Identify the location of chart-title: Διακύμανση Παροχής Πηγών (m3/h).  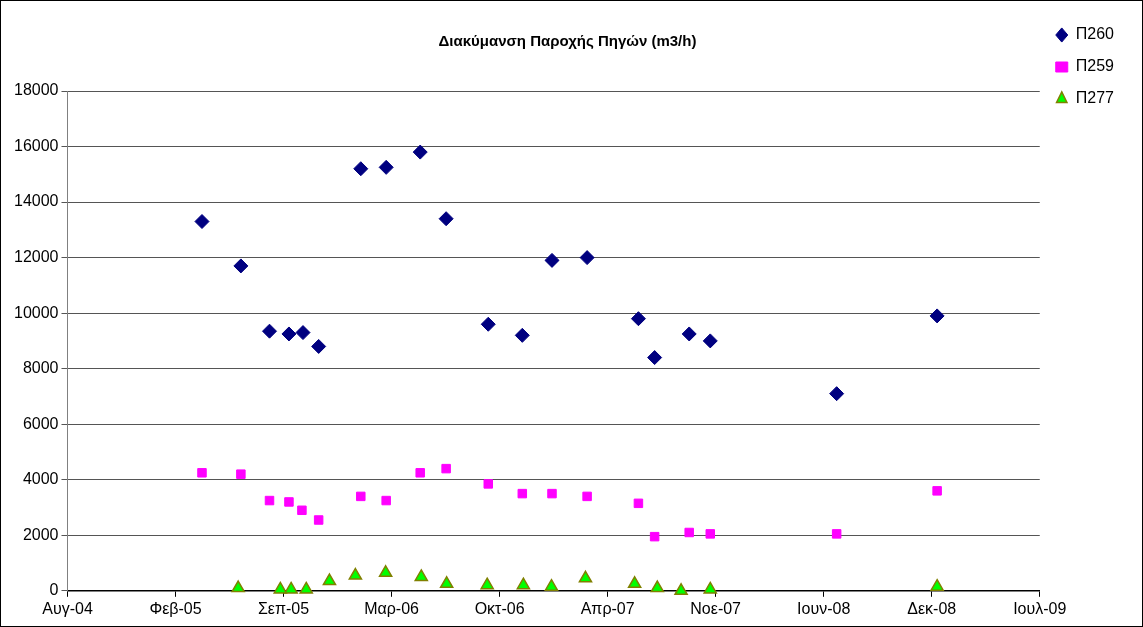
(567, 41).